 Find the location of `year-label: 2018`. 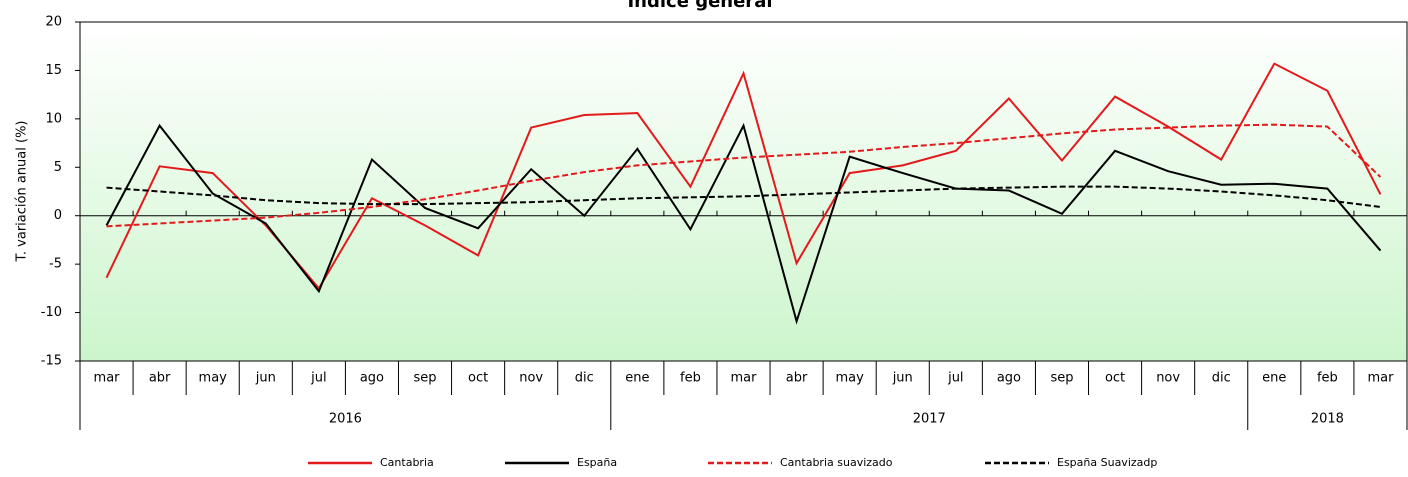

year-label: 2018 is located at coordinates (1327, 419).